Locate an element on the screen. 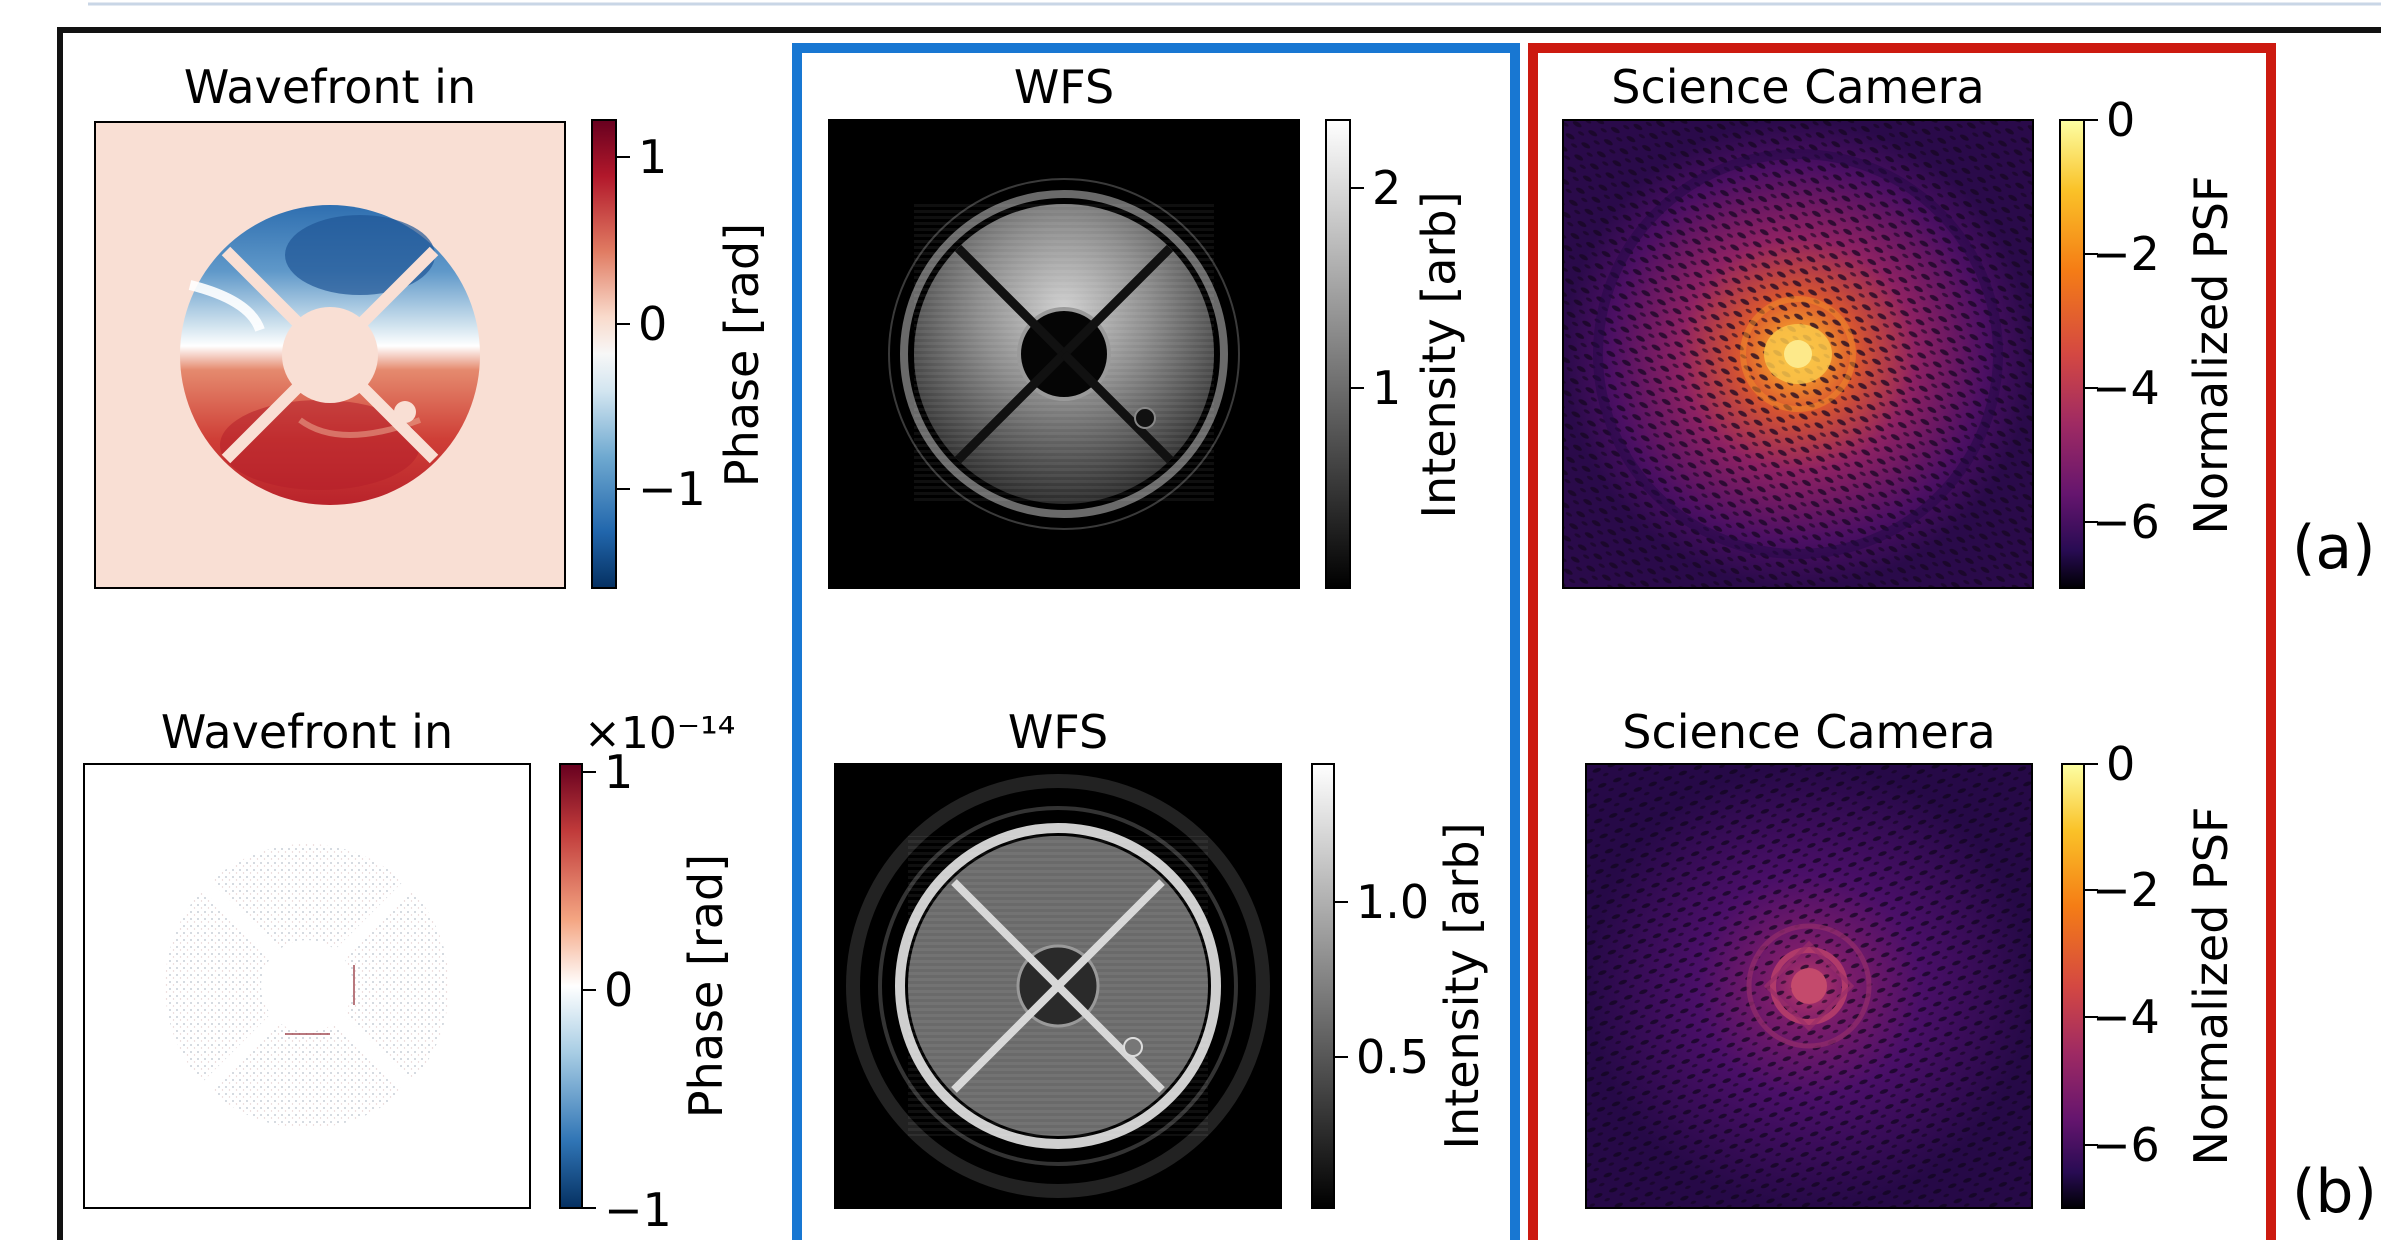 This screenshot has width=2381, height=1240. wavefront-colorbar-a is located at coordinates (604, 354).